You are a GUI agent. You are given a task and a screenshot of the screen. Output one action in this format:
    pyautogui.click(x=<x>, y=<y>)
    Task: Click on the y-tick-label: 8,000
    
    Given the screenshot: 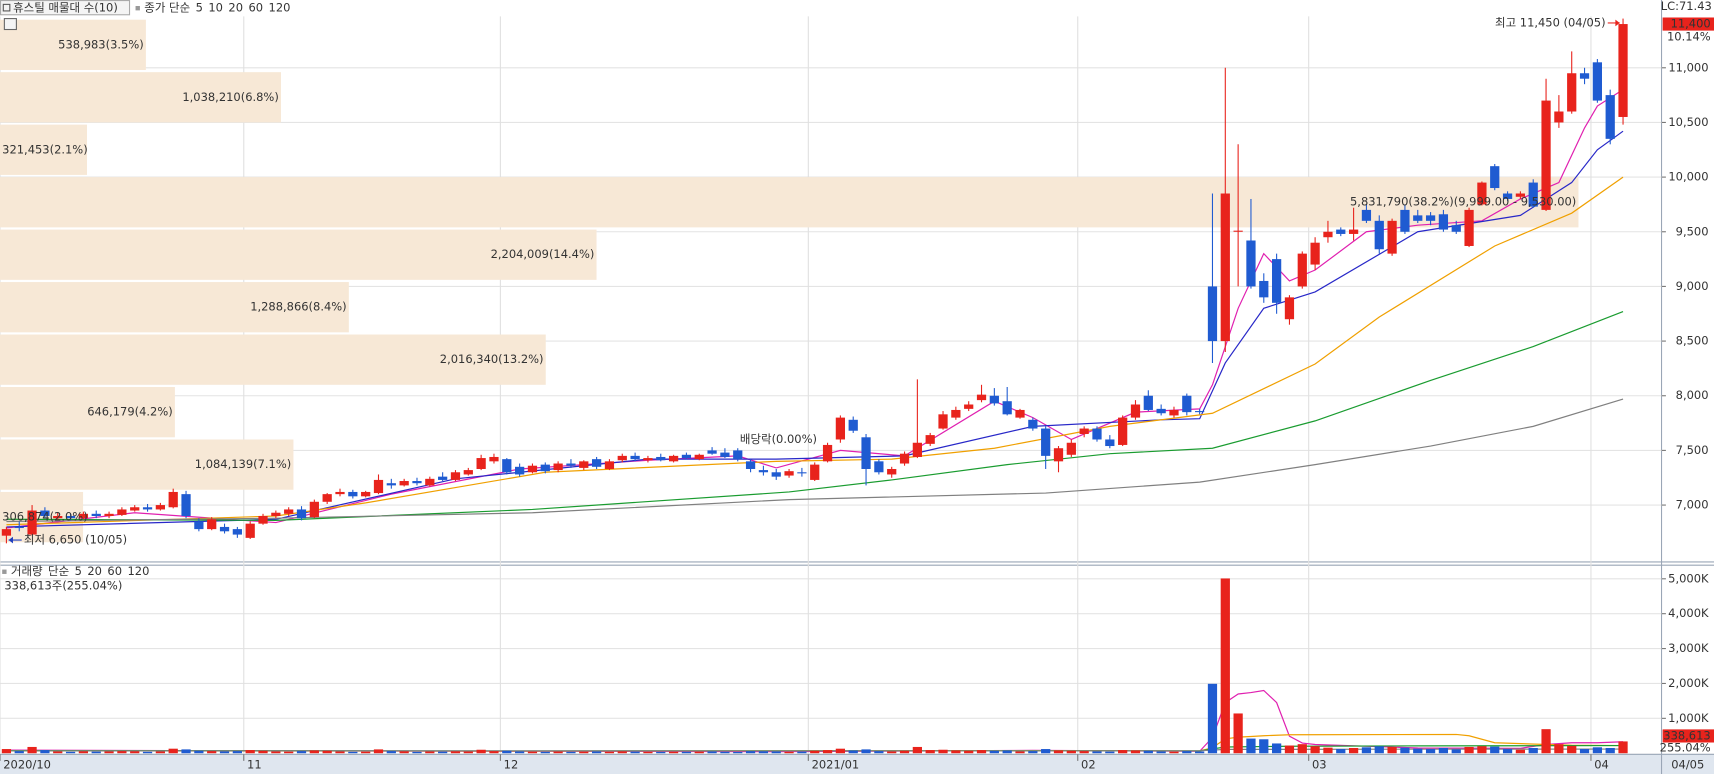 What is the action you would take?
    pyautogui.click(x=1692, y=395)
    